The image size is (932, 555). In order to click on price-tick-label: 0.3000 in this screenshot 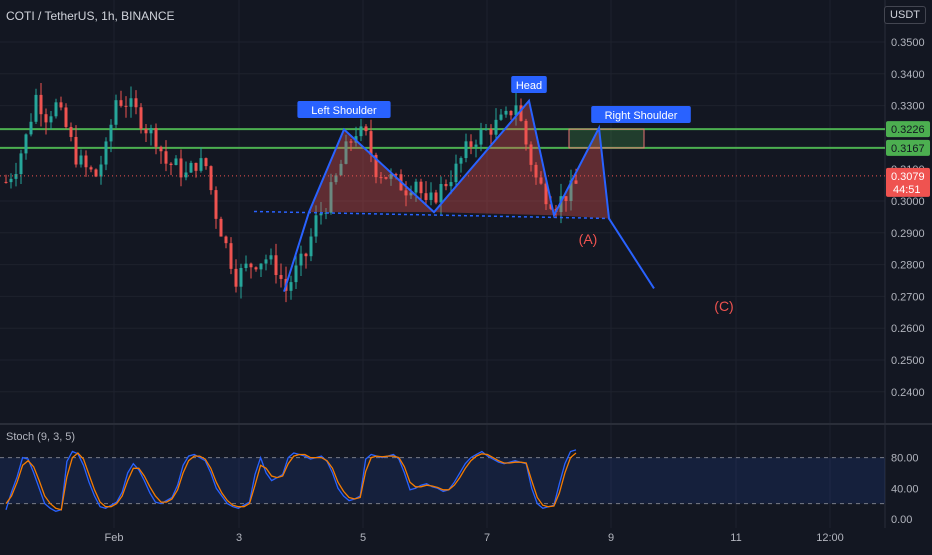, I will do `click(908, 202)`.